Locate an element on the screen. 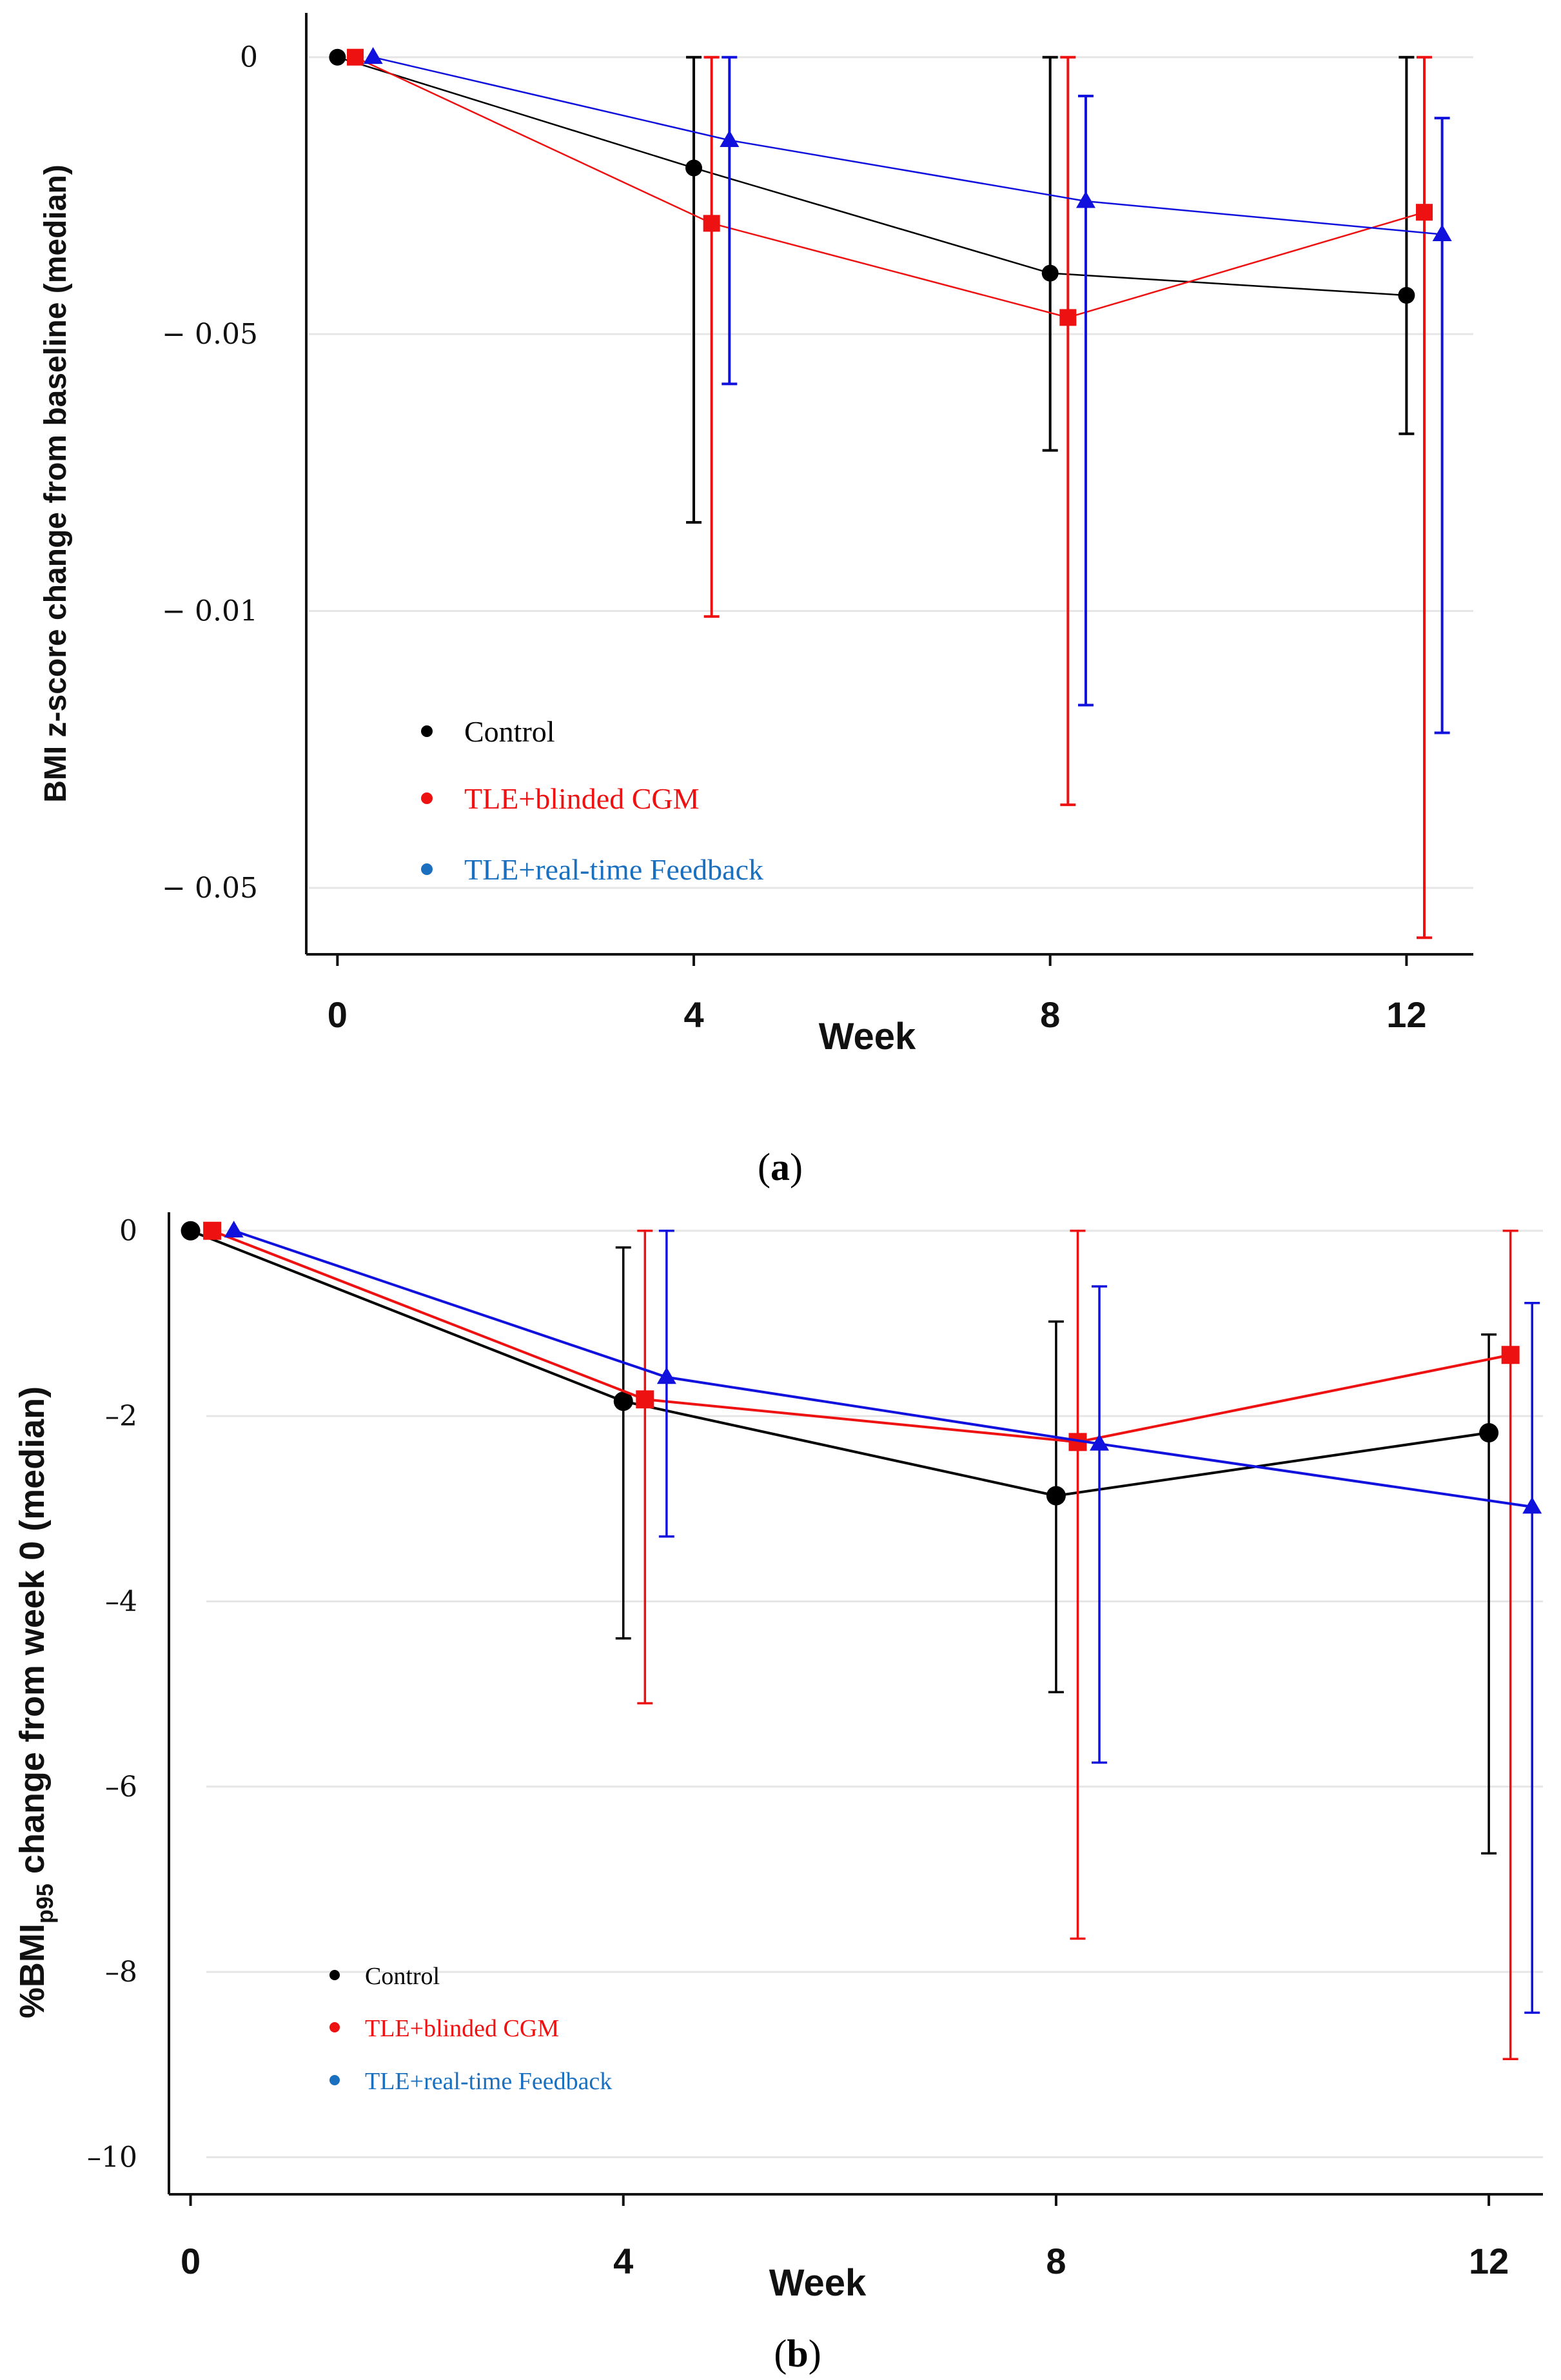 This screenshot has height=2380, width=1561. panel-a-series-control is located at coordinates (872, 286).